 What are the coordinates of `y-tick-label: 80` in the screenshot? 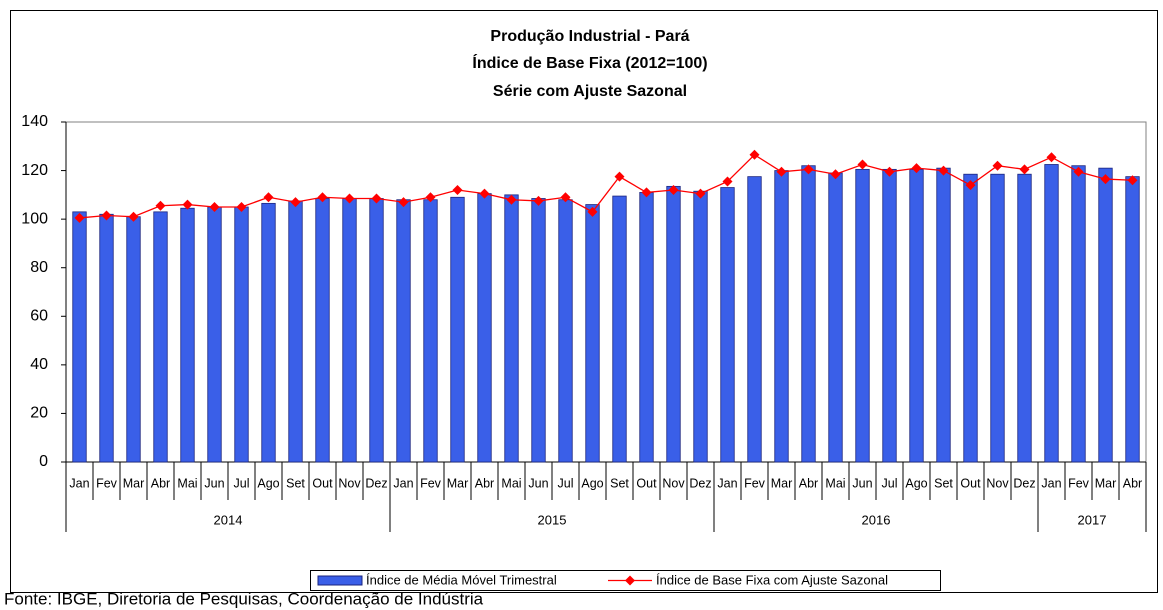 It's located at (39, 267).